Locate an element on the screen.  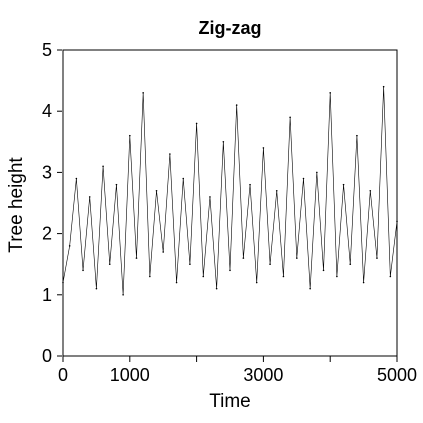
y-axis-label: Tree height is located at coordinates (16, 205).